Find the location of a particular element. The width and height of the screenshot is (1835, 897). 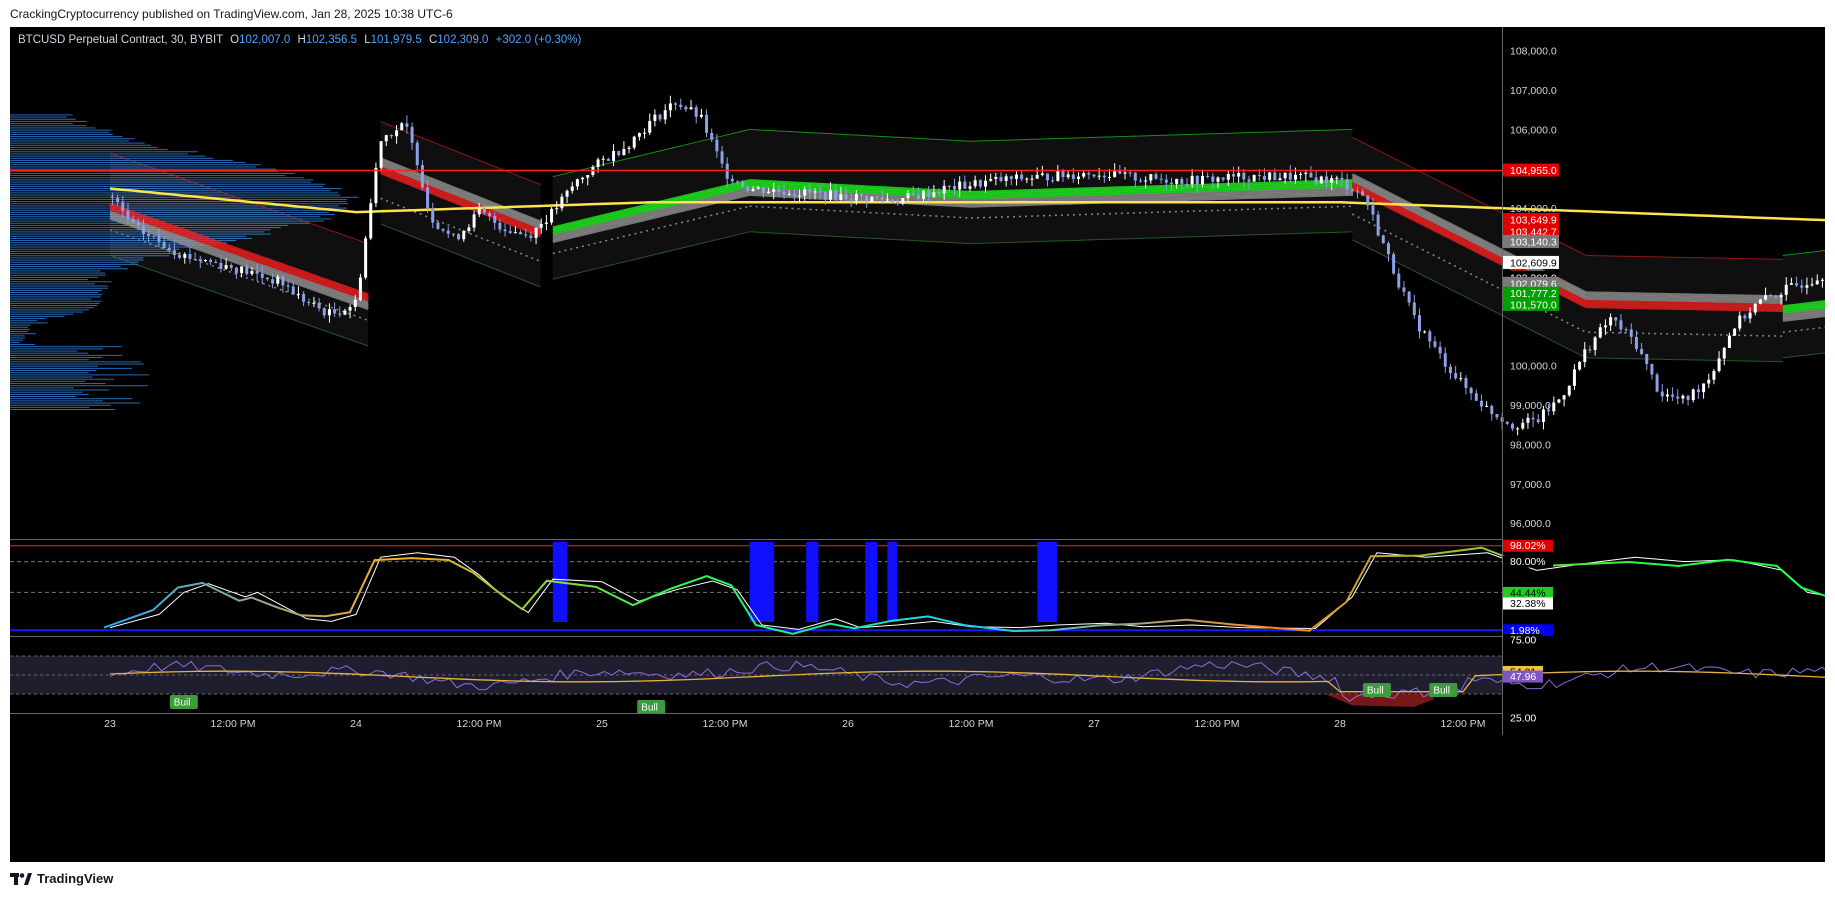

price-badge: 102,609.9 is located at coordinates (1531, 262).